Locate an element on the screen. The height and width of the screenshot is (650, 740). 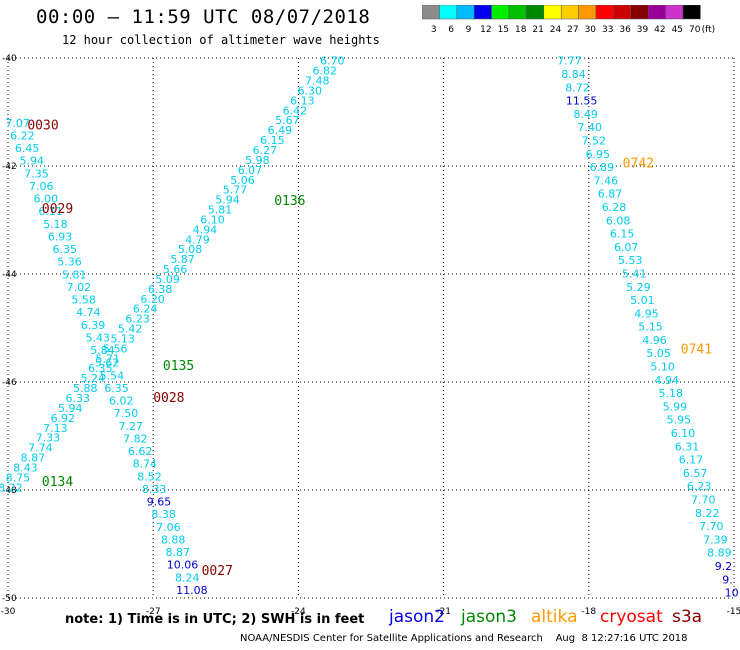
wave-height-value: 7.02 is located at coordinates (79, 287).